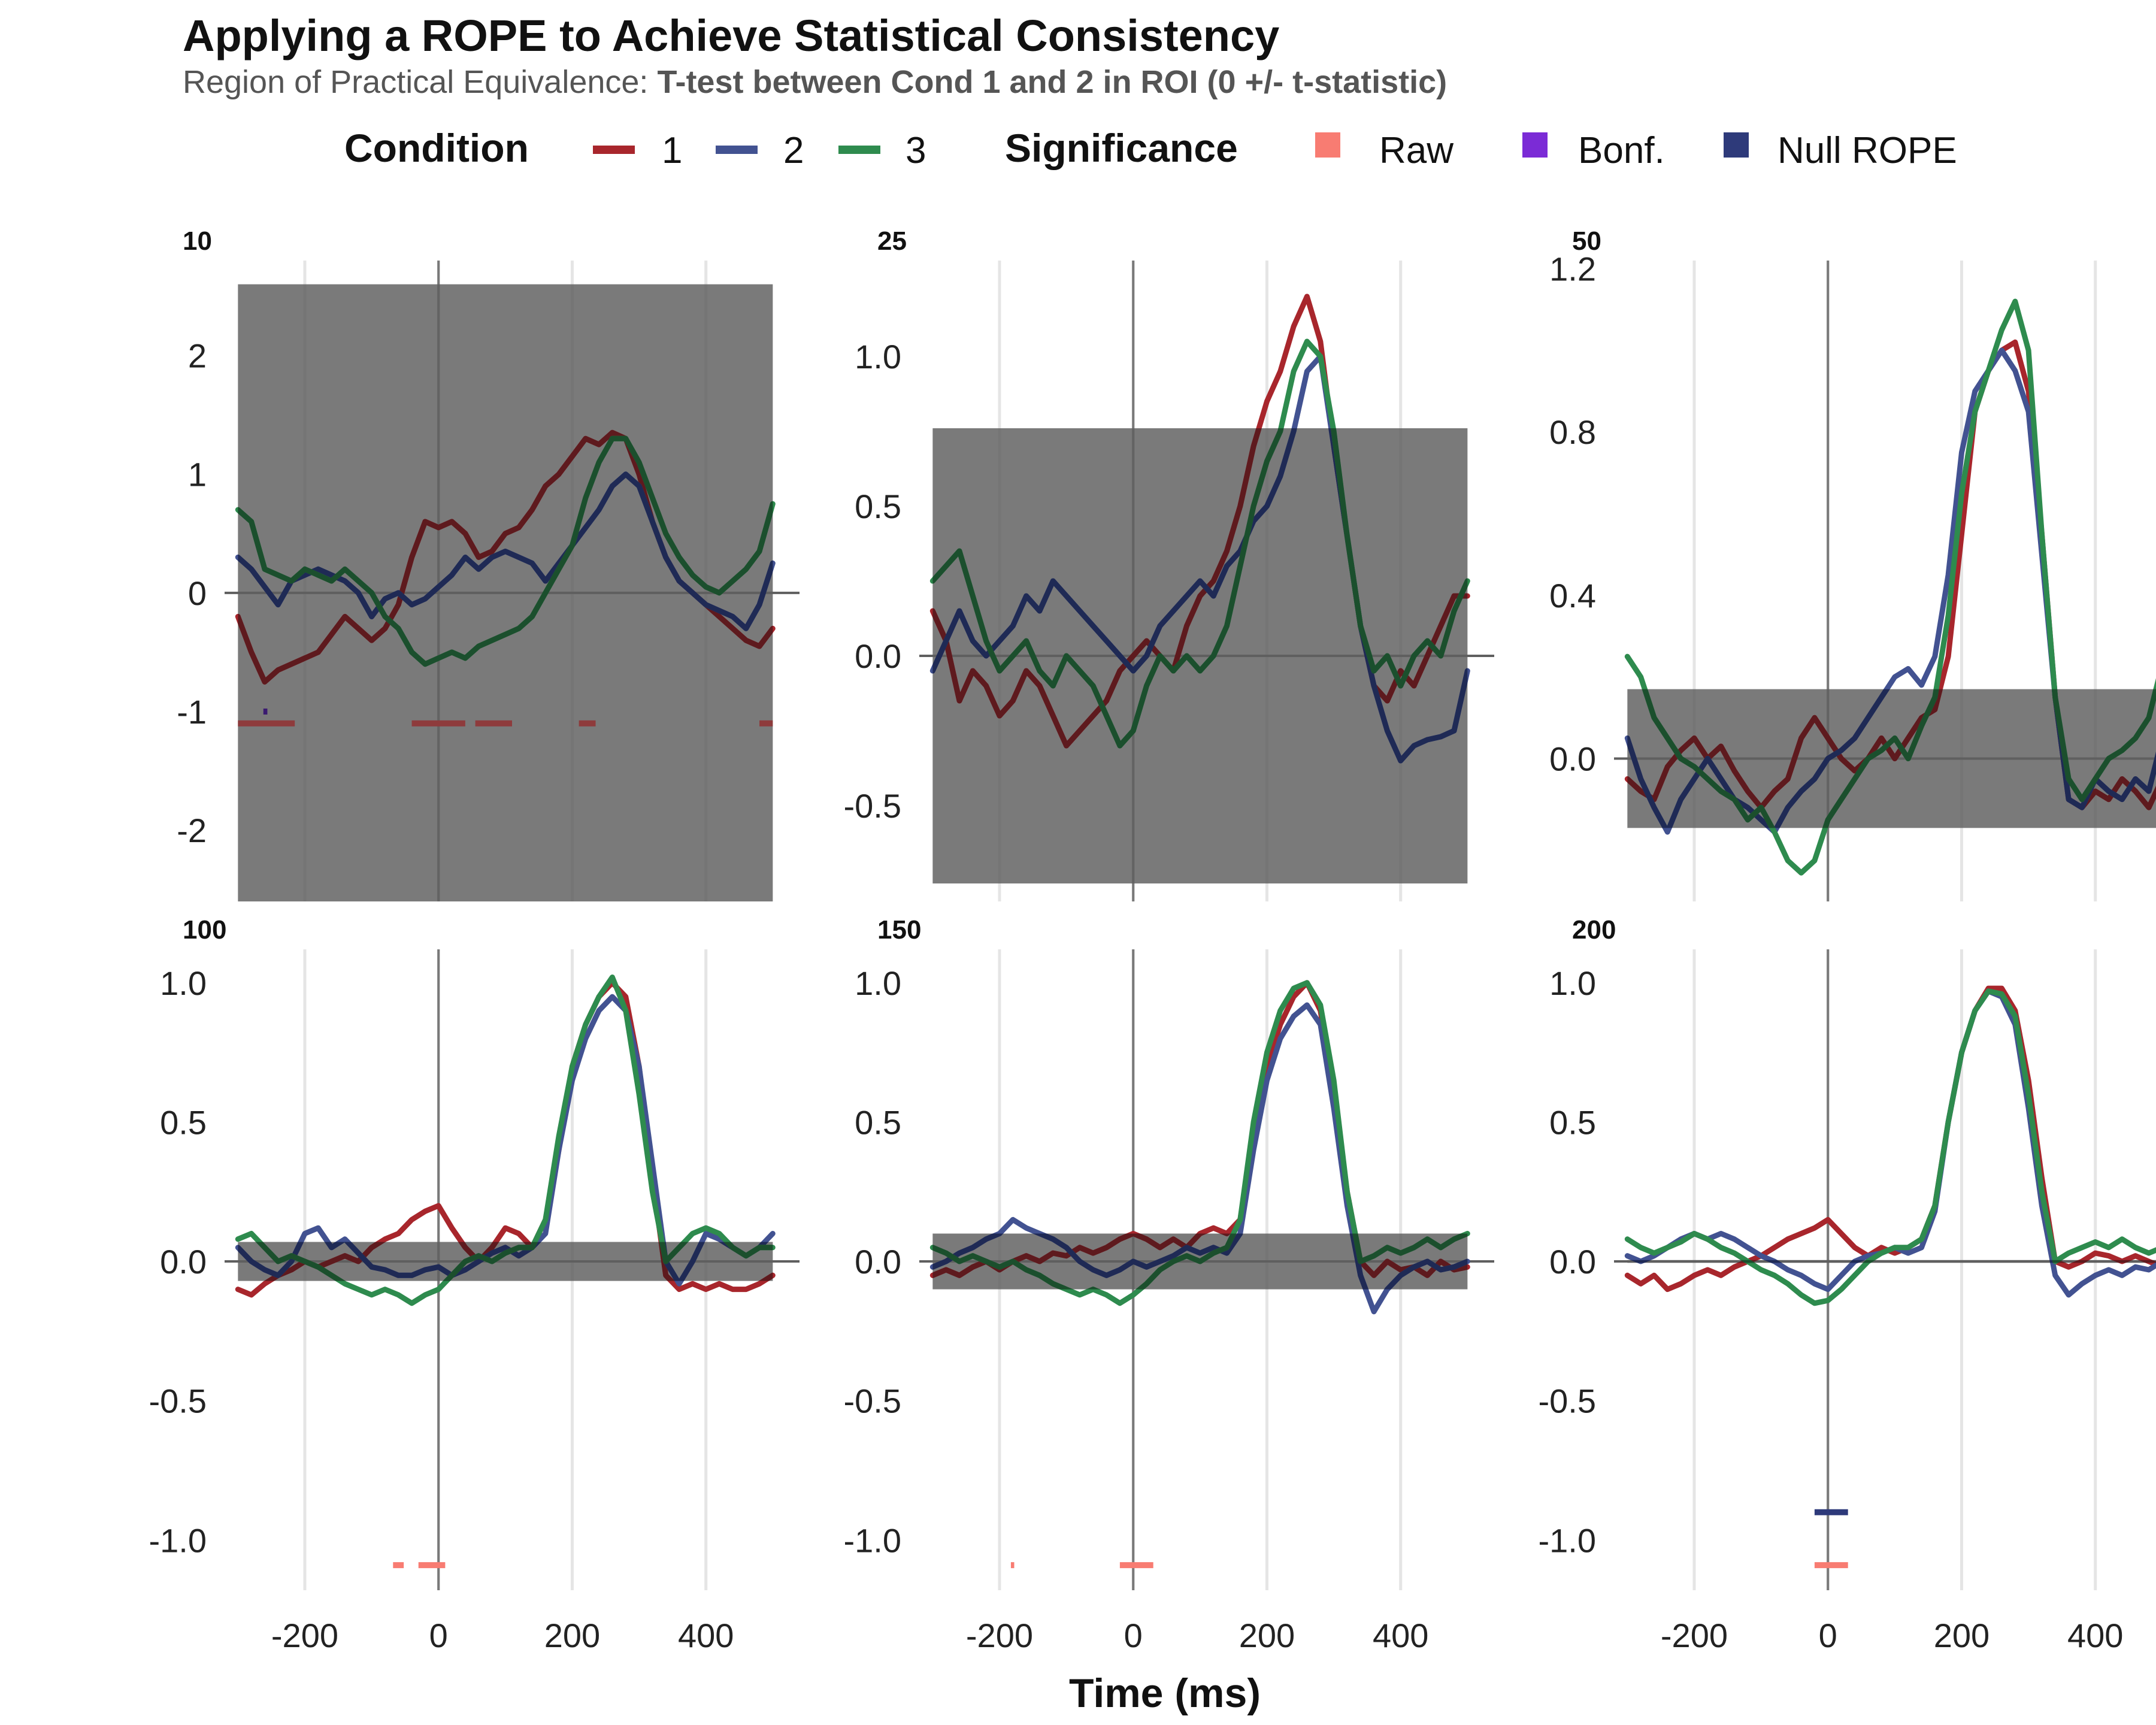 The height and width of the screenshot is (1725, 2156). What do you see at coordinates (672, 150) in the screenshot?
I see `legend-label-condition-1: 1` at bounding box center [672, 150].